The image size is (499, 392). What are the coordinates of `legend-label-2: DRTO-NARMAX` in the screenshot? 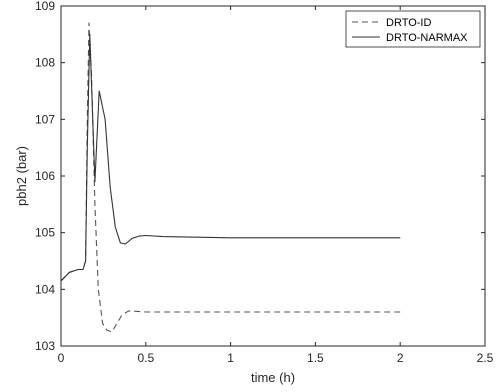 It's located at (427, 38).